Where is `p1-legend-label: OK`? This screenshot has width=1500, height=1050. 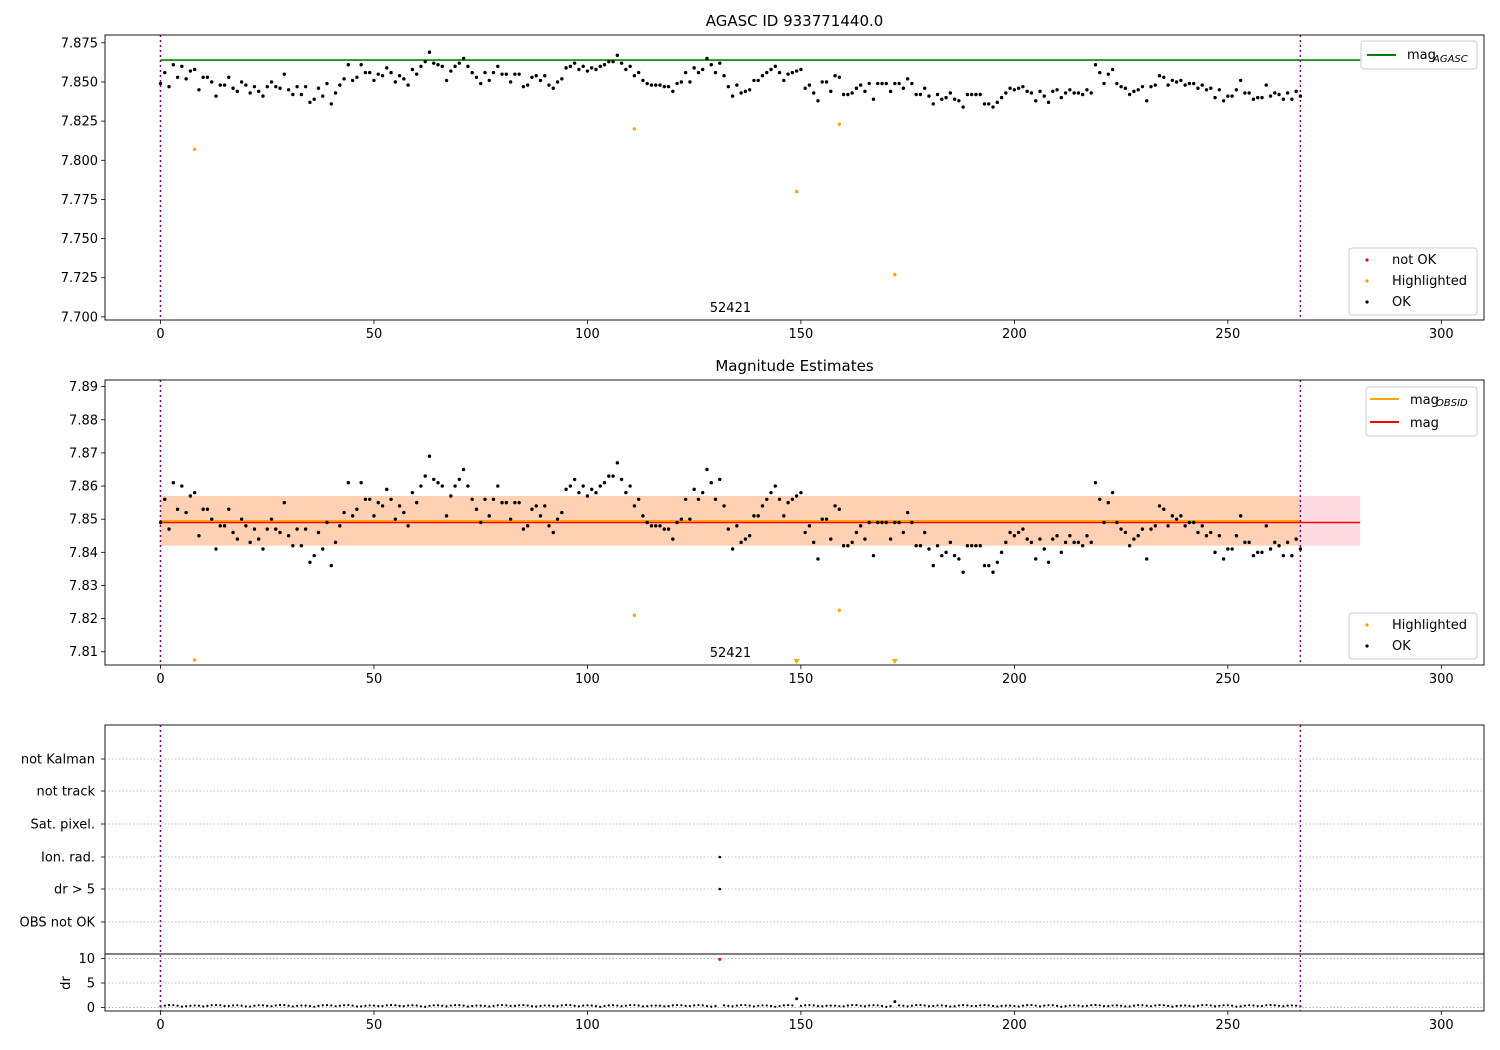 p1-legend-label: OK is located at coordinates (1401, 302).